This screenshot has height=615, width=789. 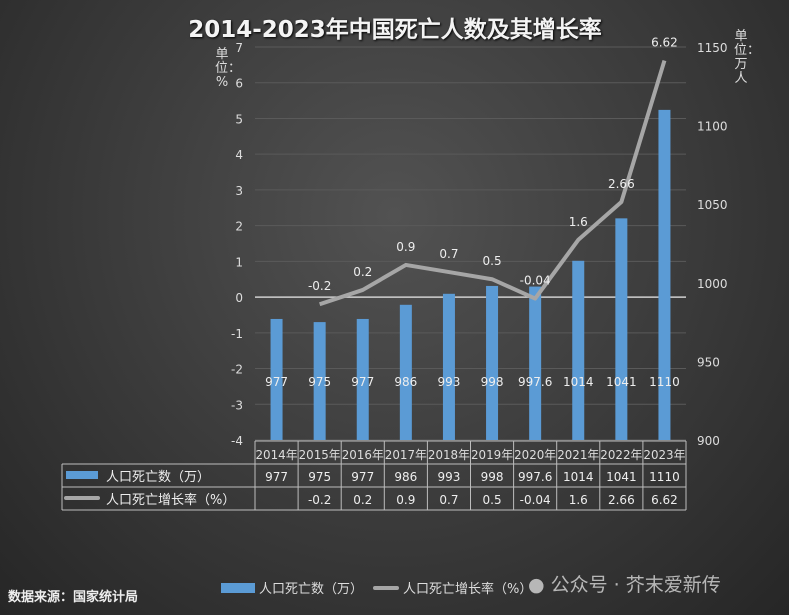 I want to click on table-cell: 986, so click(x=405, y=477).